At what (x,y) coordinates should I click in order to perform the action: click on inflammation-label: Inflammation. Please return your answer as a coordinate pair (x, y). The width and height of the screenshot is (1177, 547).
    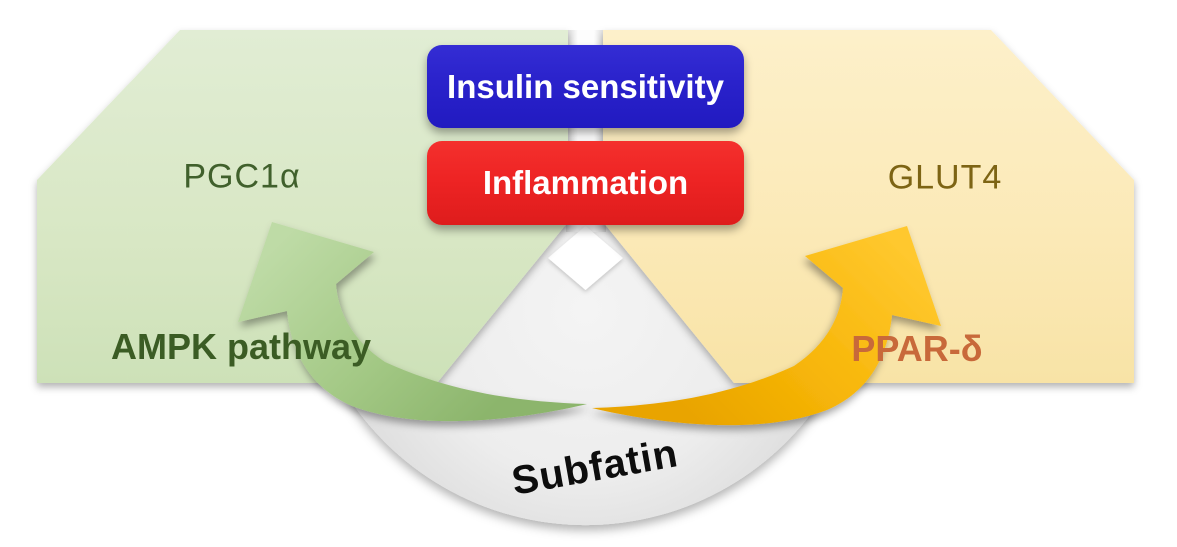
    Looking at the image, I should click on (585, 182).